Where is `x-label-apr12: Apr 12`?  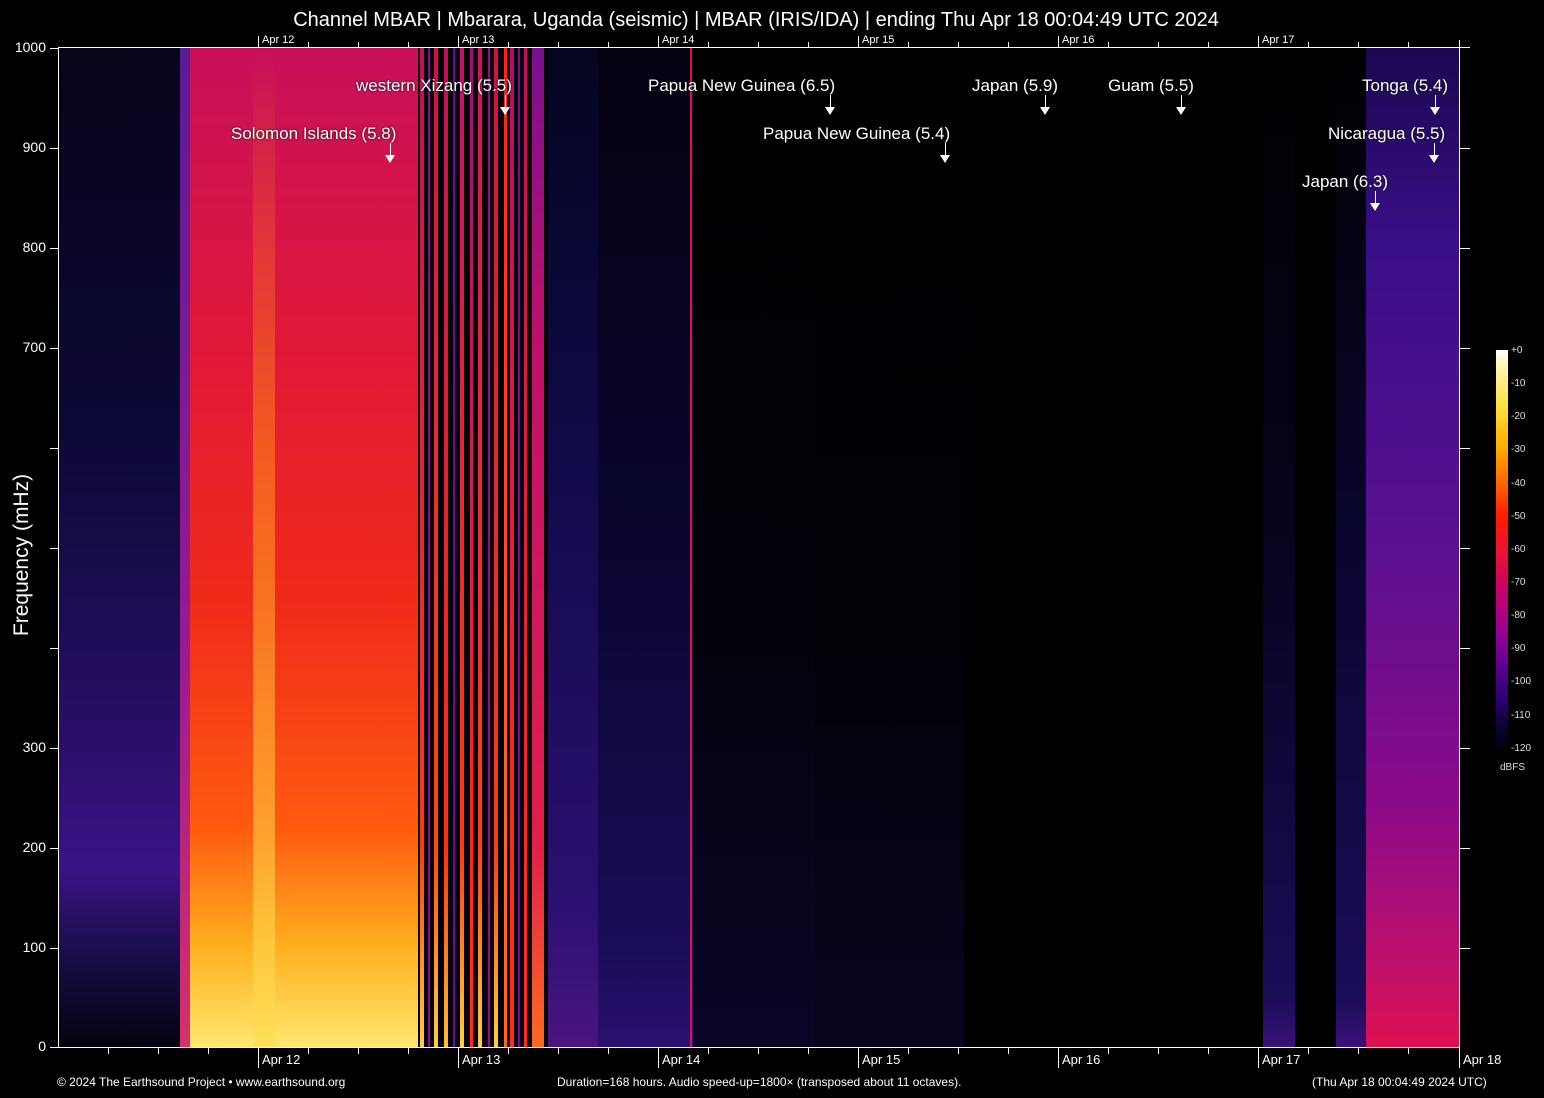 x-label-apr12: Apr 12 is located at coordinates (281, 1059).